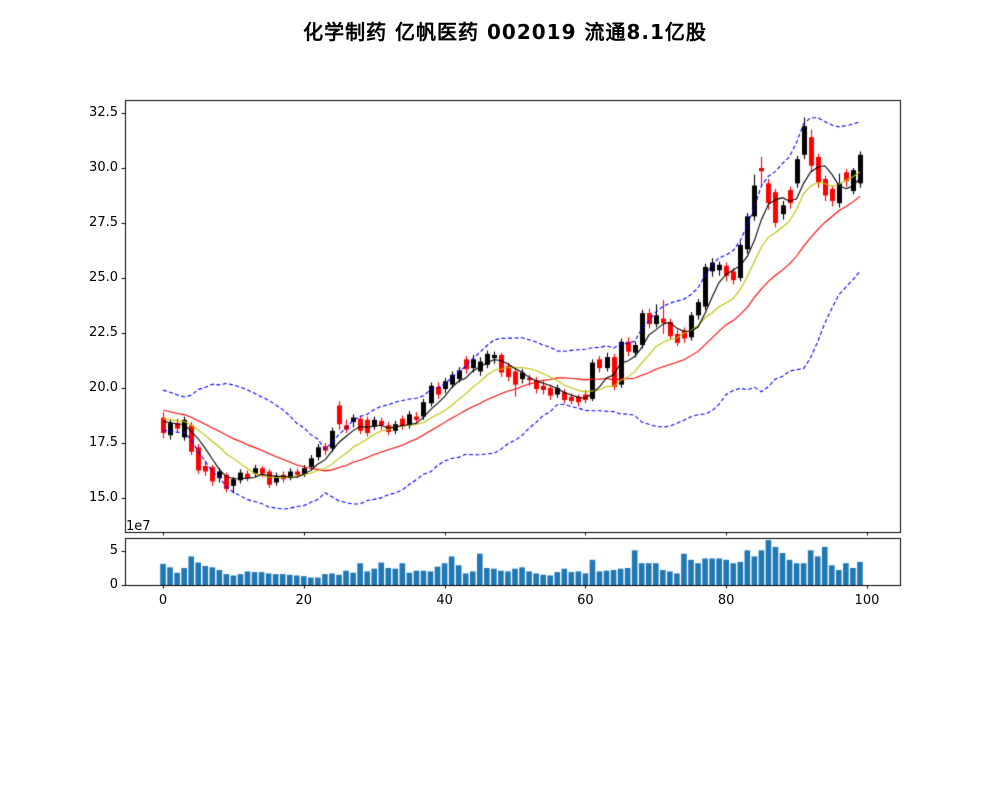 The height and width of the screenshot is (800, 1000). Describe the element at coordinates (163, 600) in the screenshot. I see `x-tick-label: 0` at that location.